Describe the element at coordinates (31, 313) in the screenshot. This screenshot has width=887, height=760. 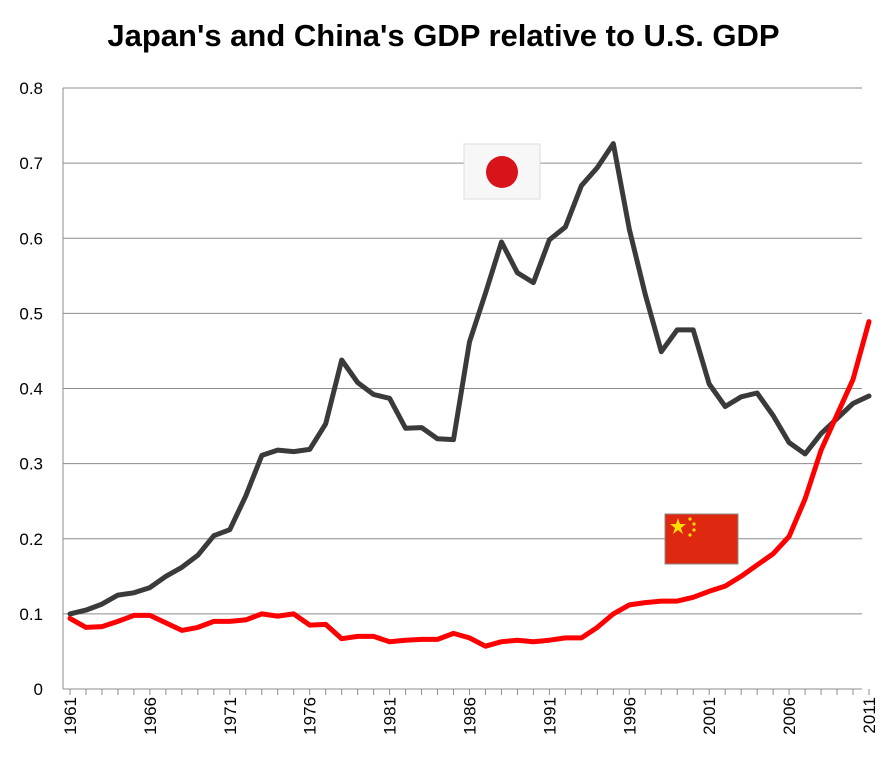
I see `y-tick-label-0.5: 0.5` at that location.